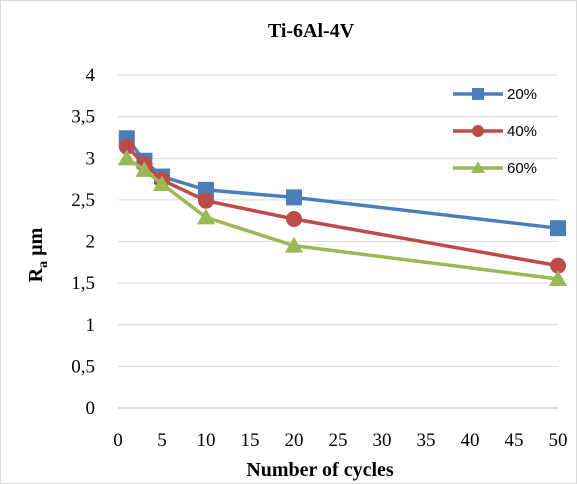 Image resolution: width=577 pixels, height=484 pixels. Describe the element at coordinates (36, 244) in the screenshot. I see `y-axis-title-unit: µm` at that location.